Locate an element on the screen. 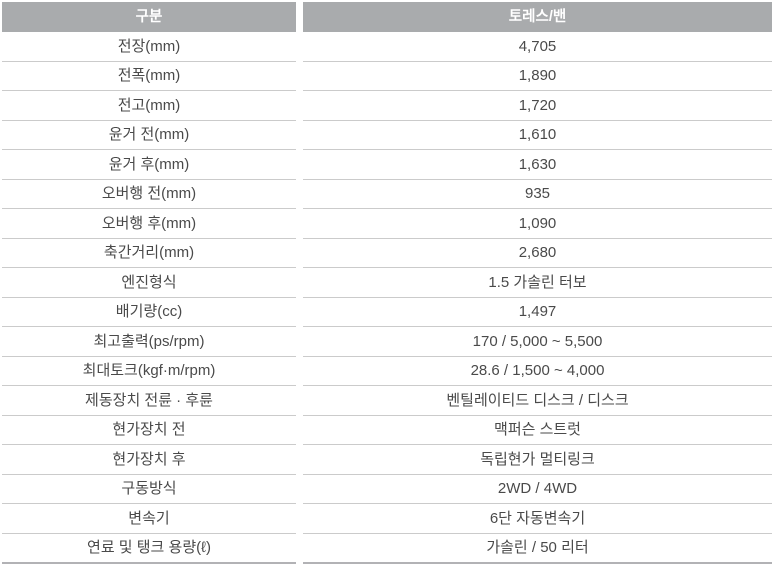 The height and width of the screenshot is (566, 774). table-row: 윤거 전(mm) 1,610 is located at coordinates (387, 135).